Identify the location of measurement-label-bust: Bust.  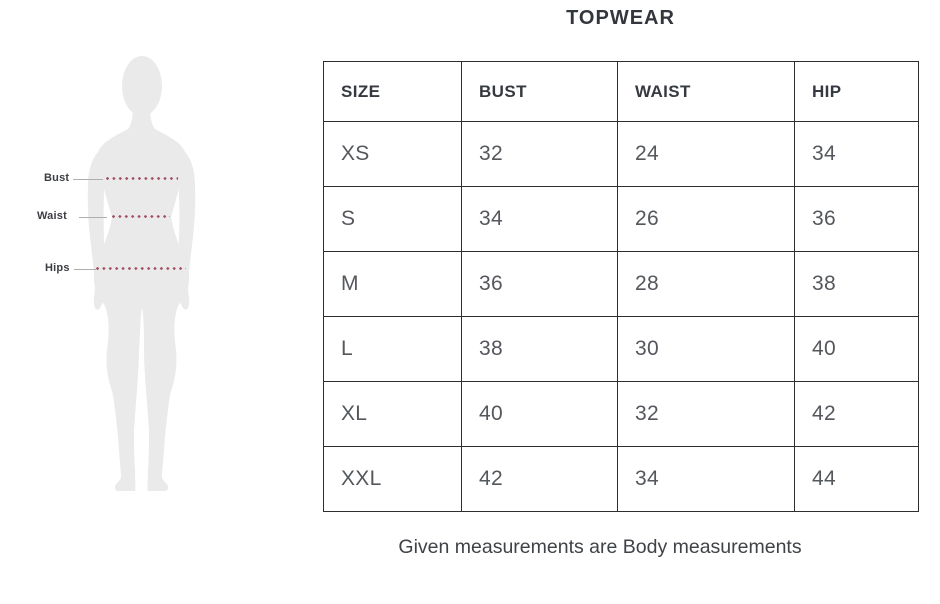
(57, 178).